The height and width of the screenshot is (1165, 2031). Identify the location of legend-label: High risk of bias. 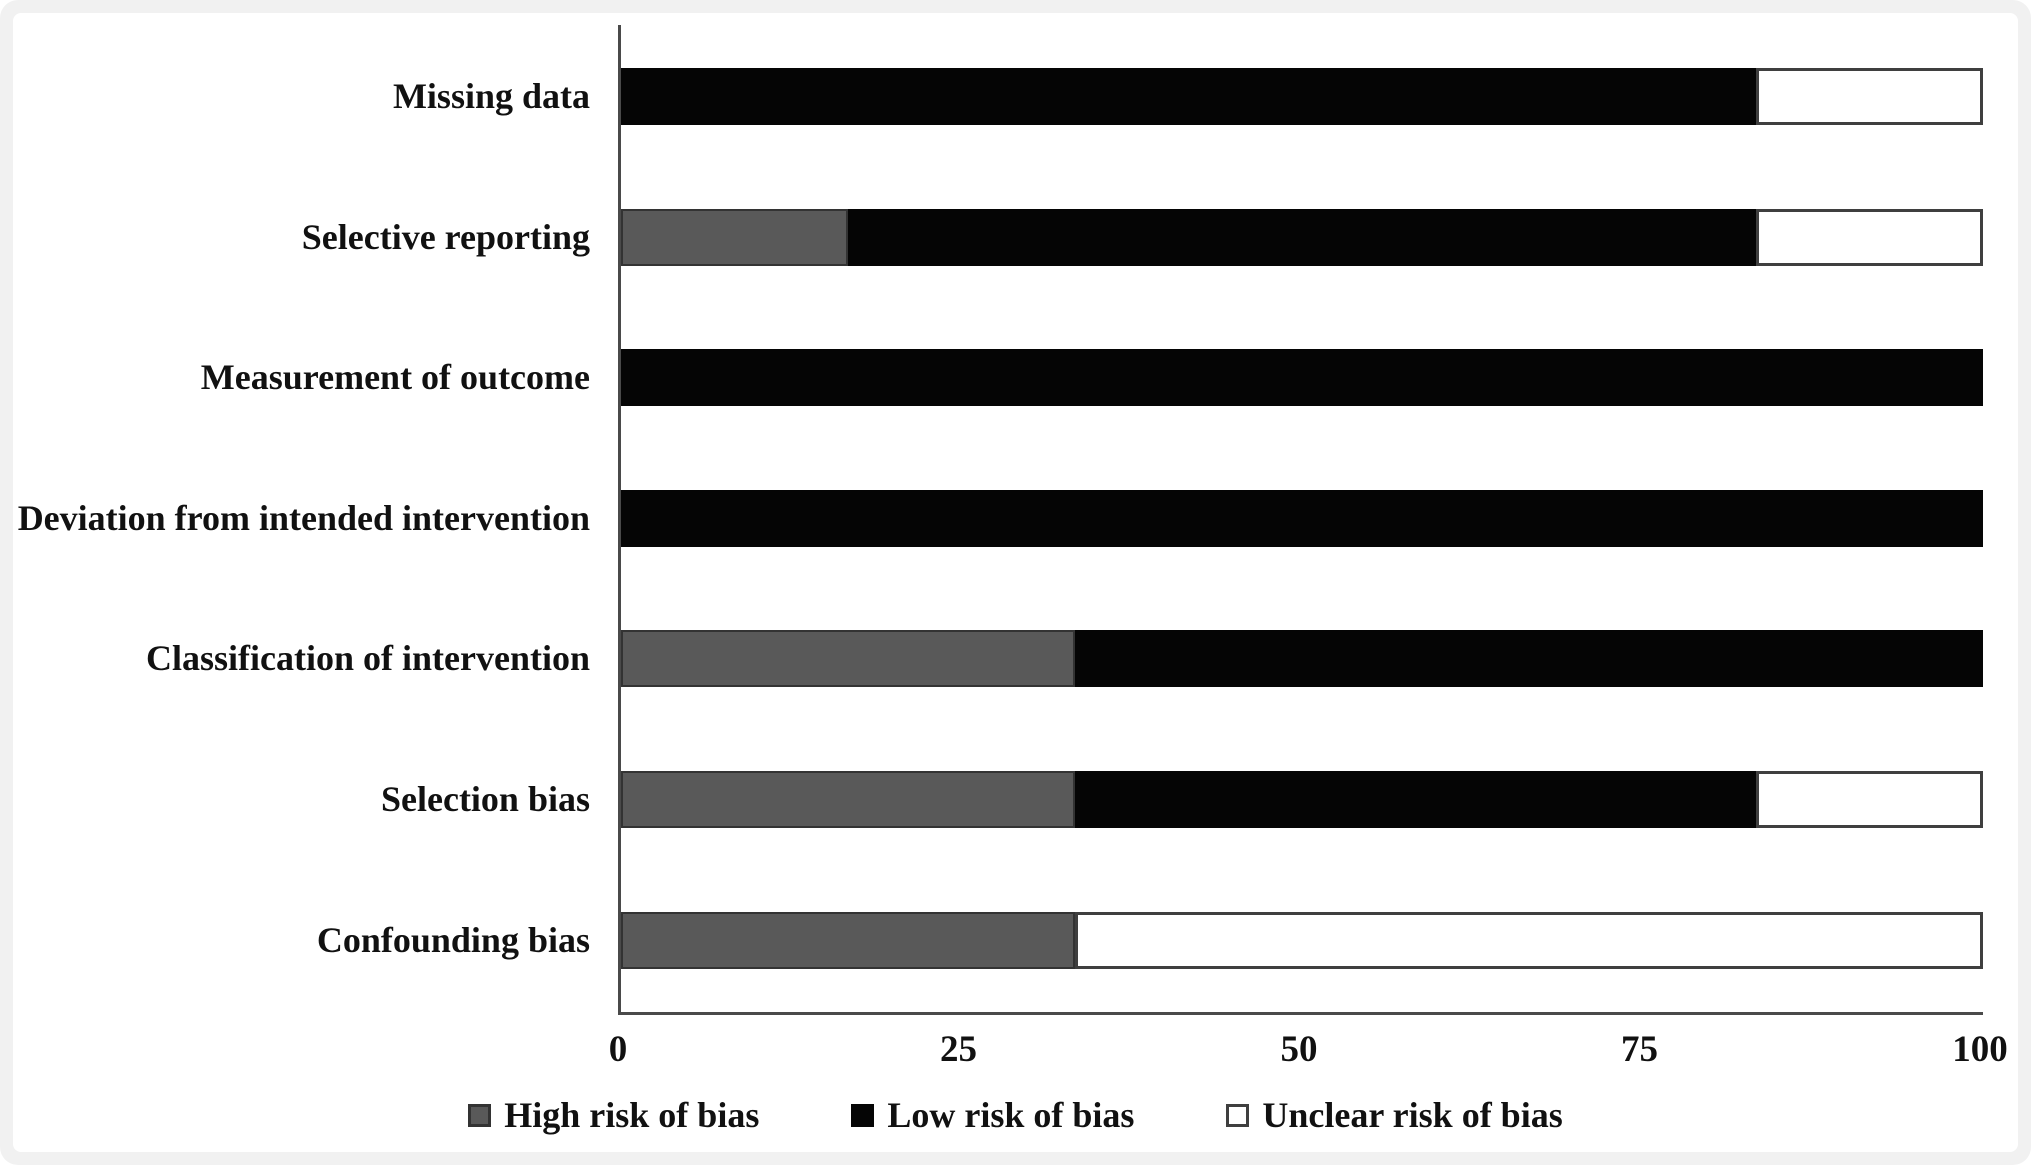
(632, 1115).